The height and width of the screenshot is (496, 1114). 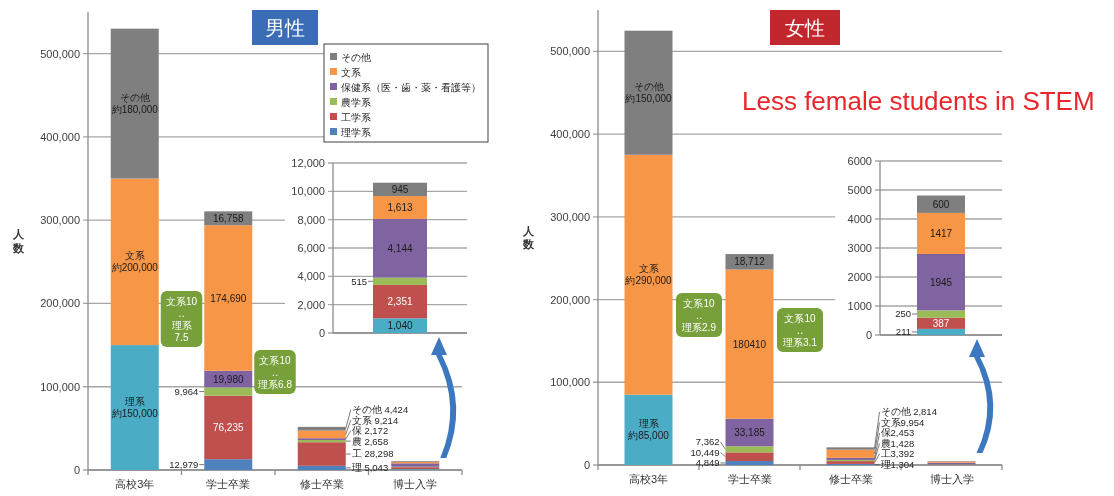 What do you see at coordinates (228, 298) in the screenshot?
I see `data-label: 174,690` at bounding box center [228, 298].